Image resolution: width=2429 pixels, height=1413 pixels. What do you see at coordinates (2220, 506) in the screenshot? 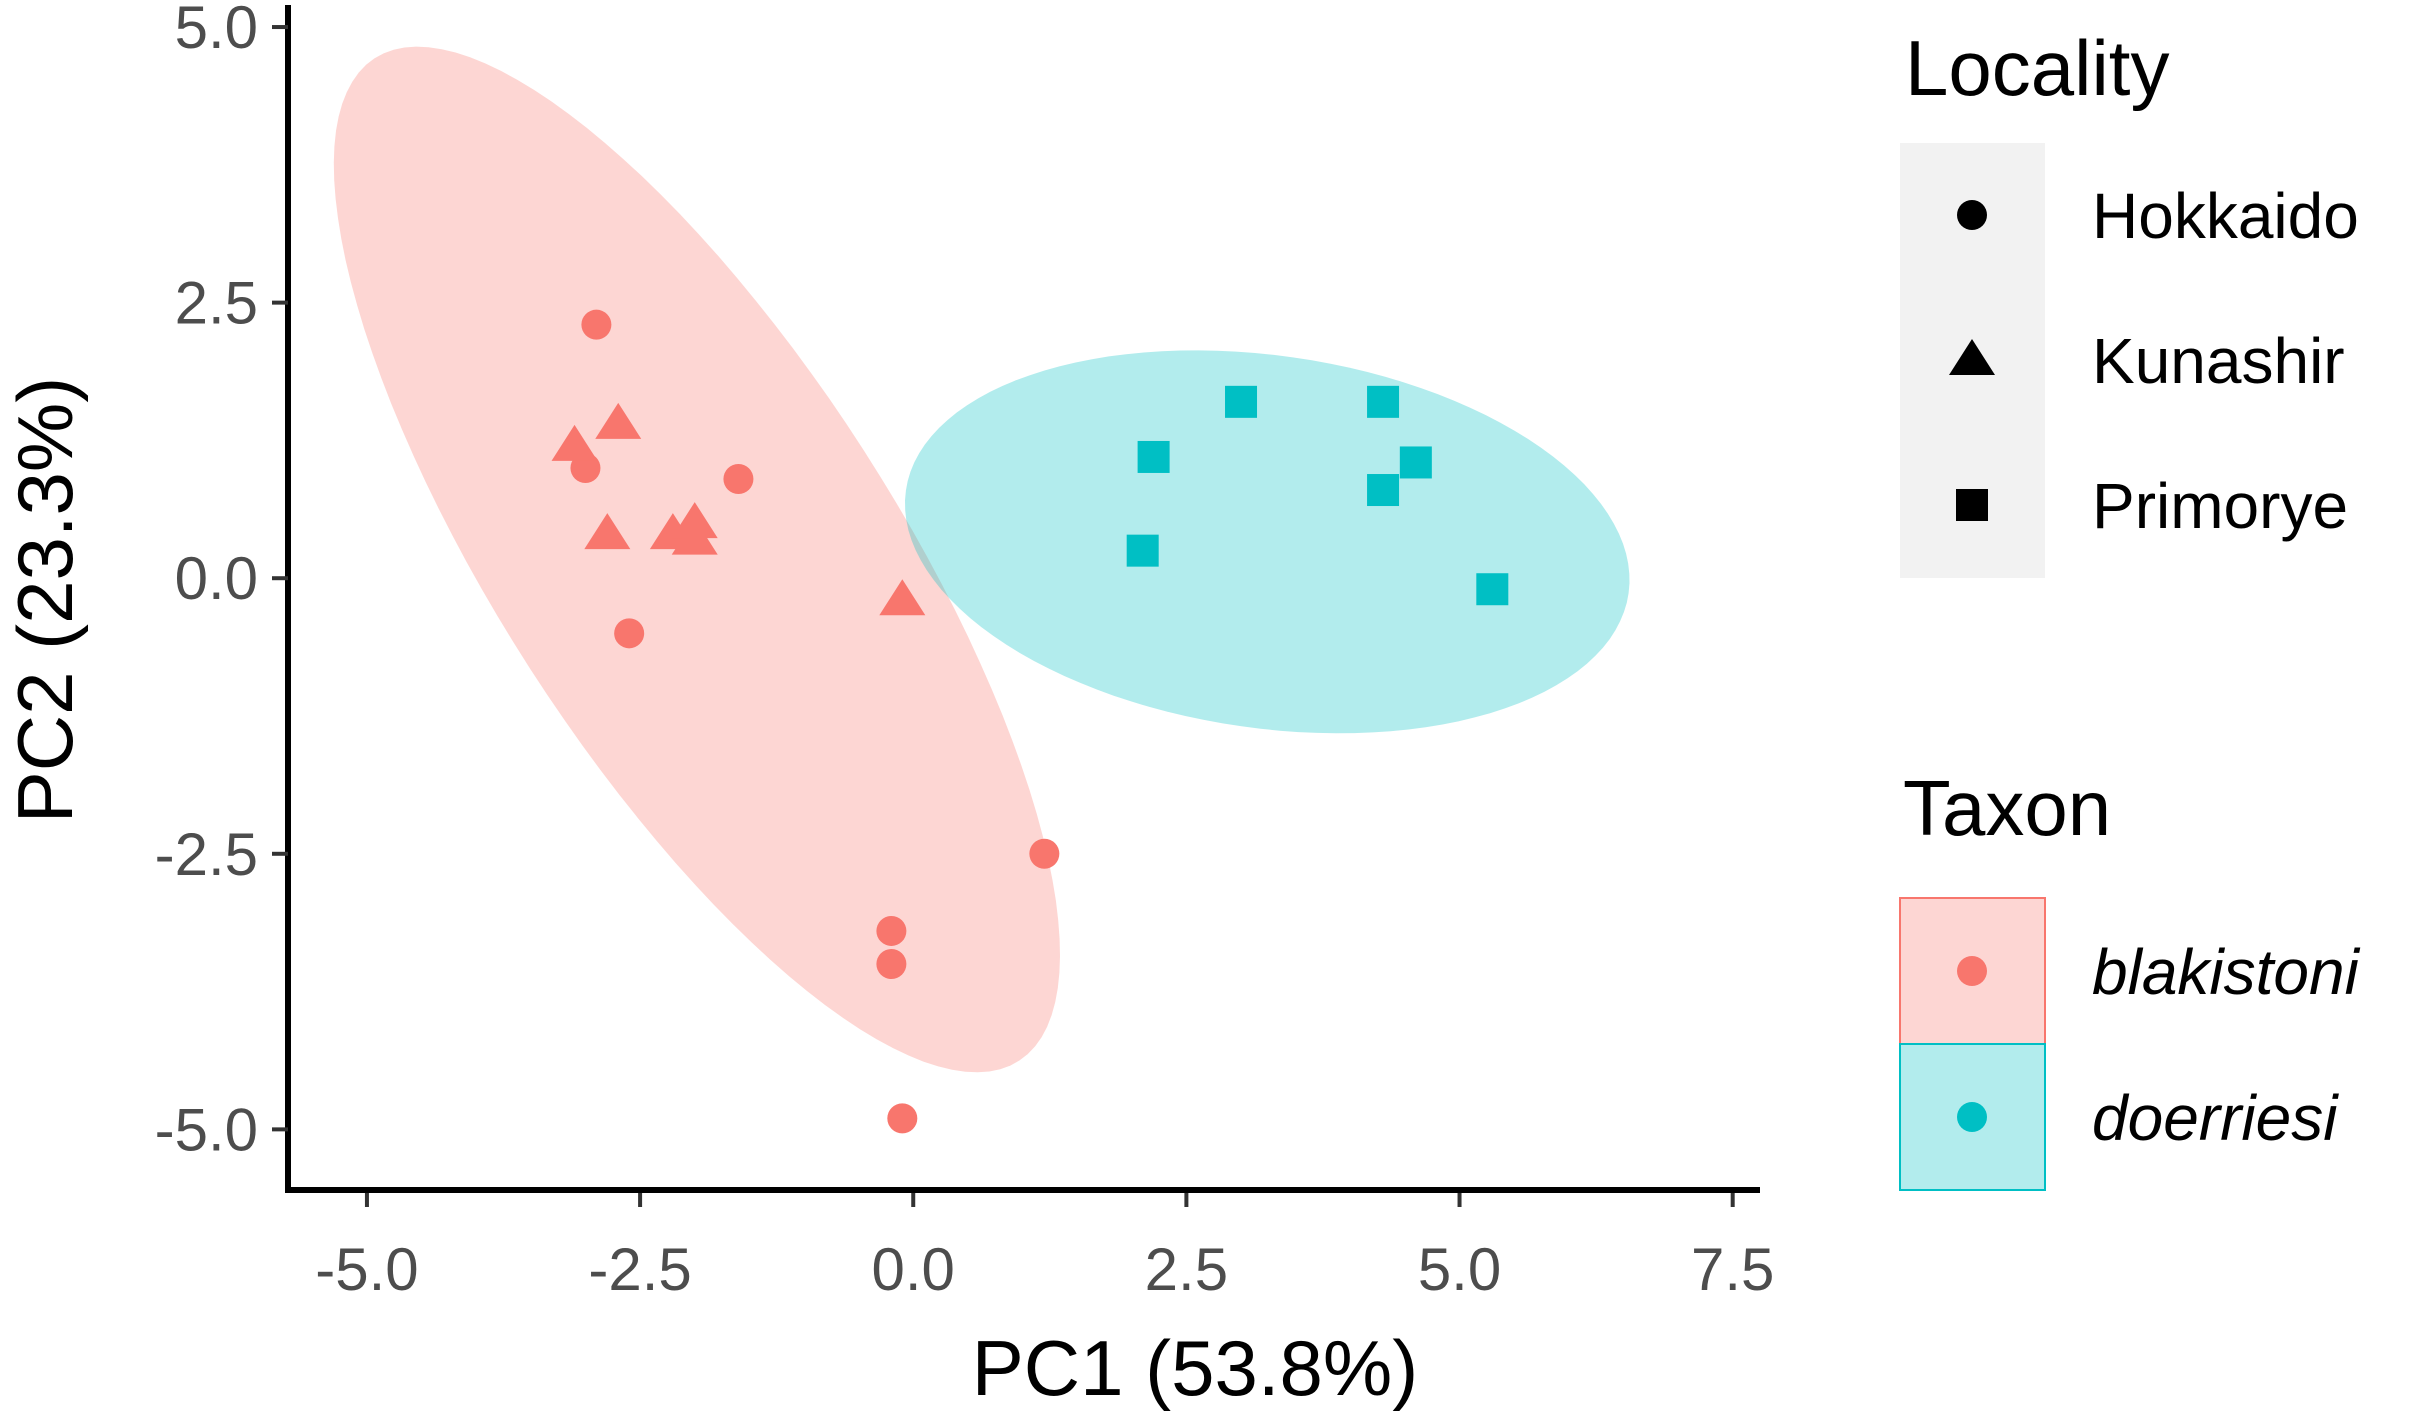
I see `legend-locality-label: Primorye` at bounding box center [2220, 506].